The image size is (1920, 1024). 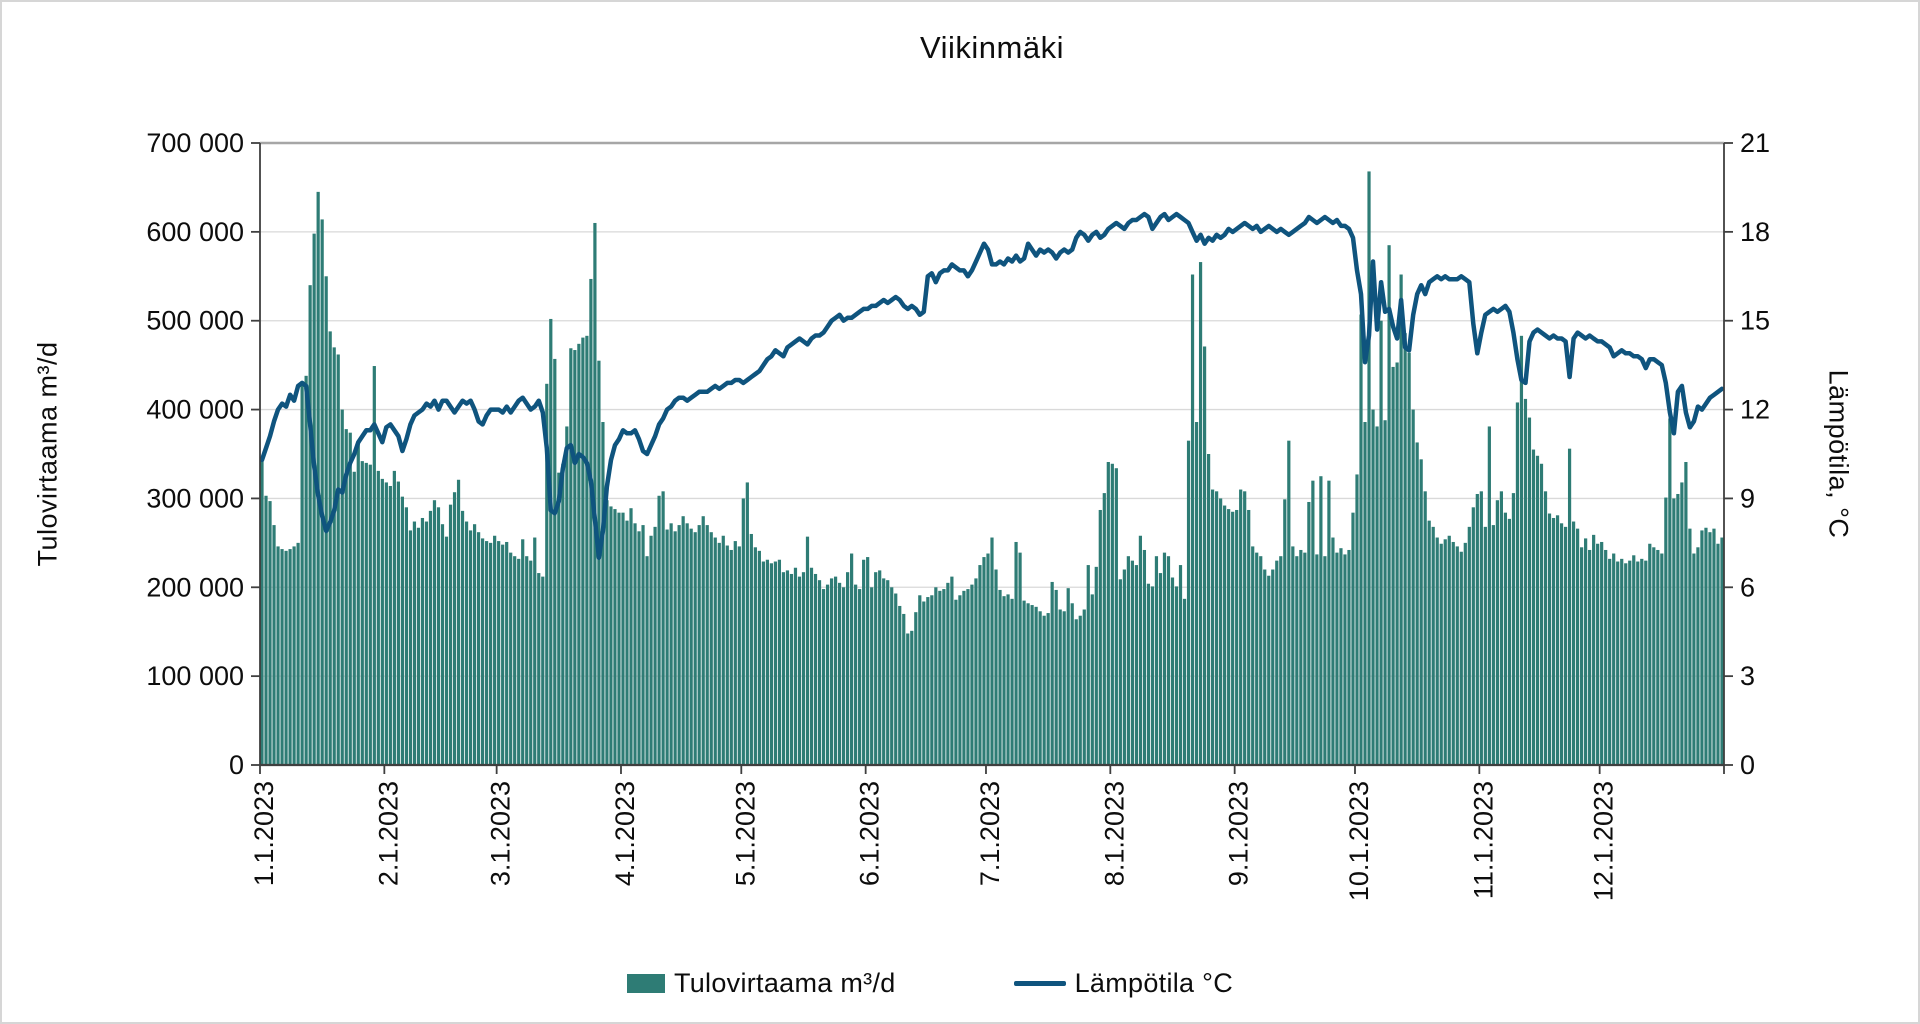 I want to click on x-axis-tick-label: 6.1.2023, so click(x=870, y=833).